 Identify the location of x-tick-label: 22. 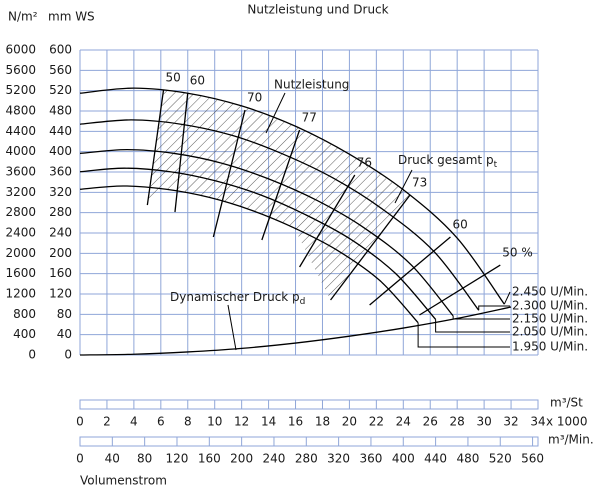
(376, 422).